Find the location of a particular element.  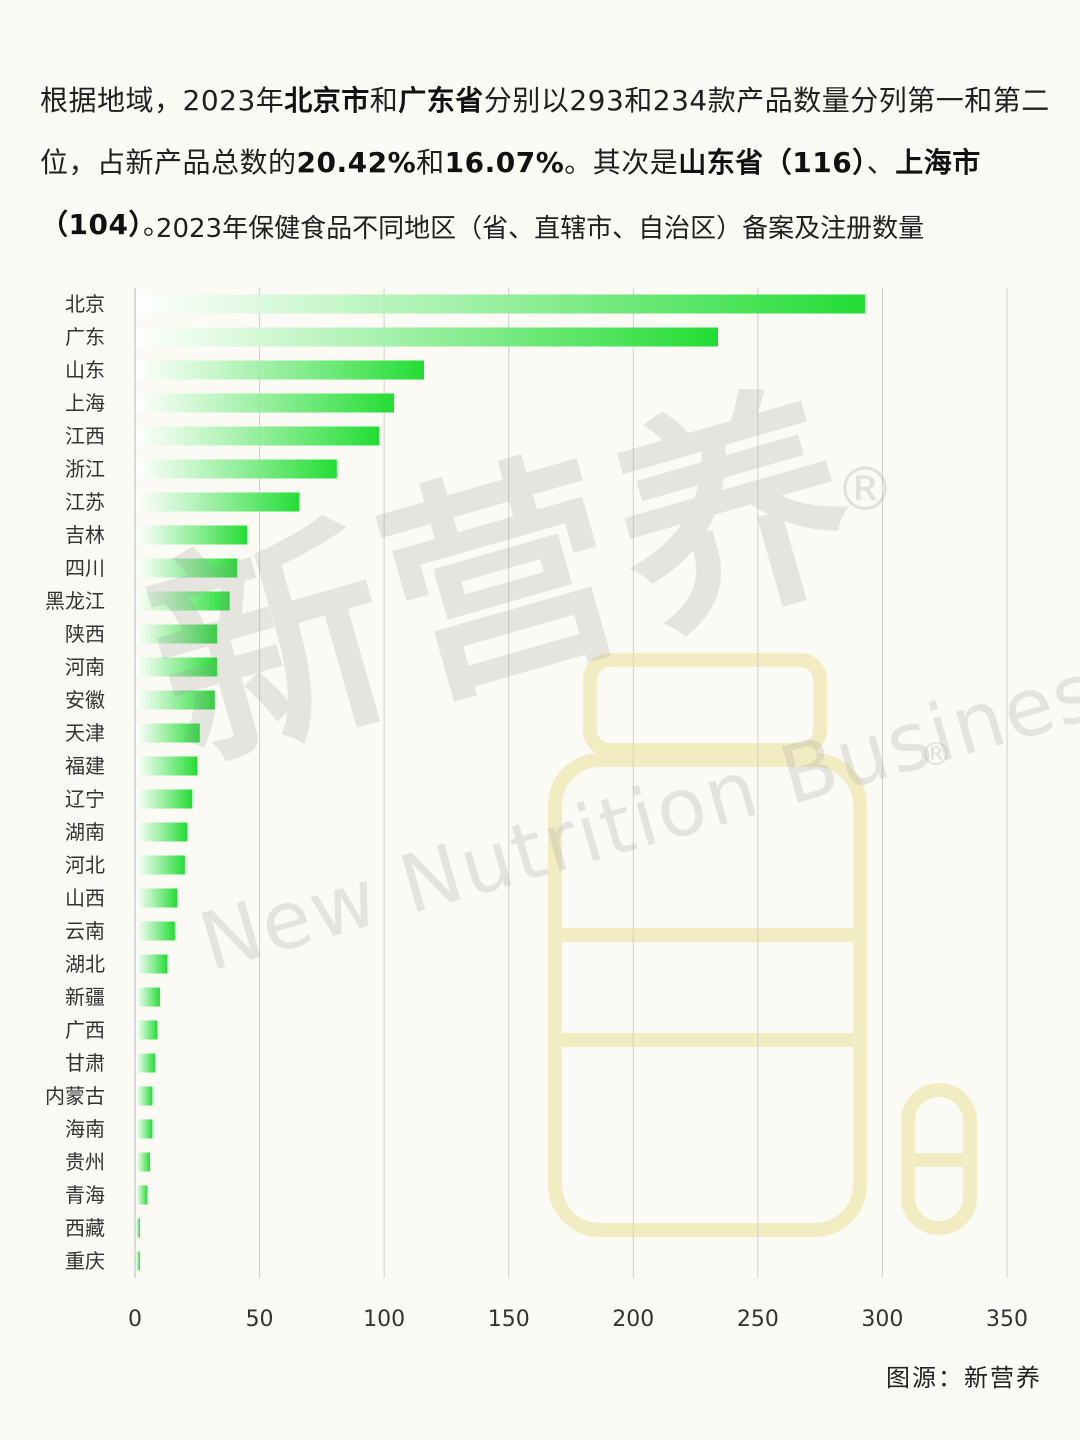

bar-浙江 is located at coordinates (236, 469).